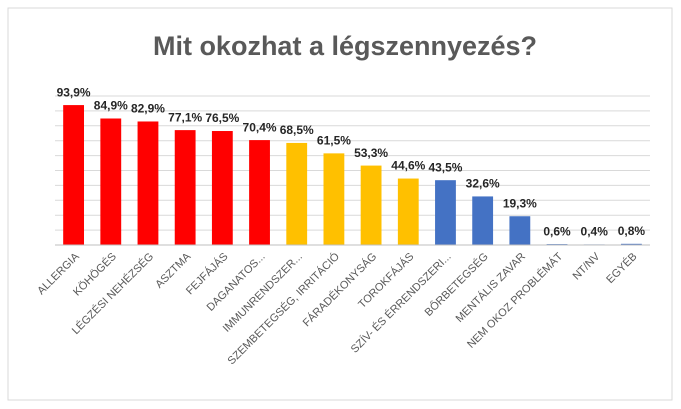  Describe the element at coordinates (632, 231) in the screenshot. I see `value-label: 0,8%` at that location.